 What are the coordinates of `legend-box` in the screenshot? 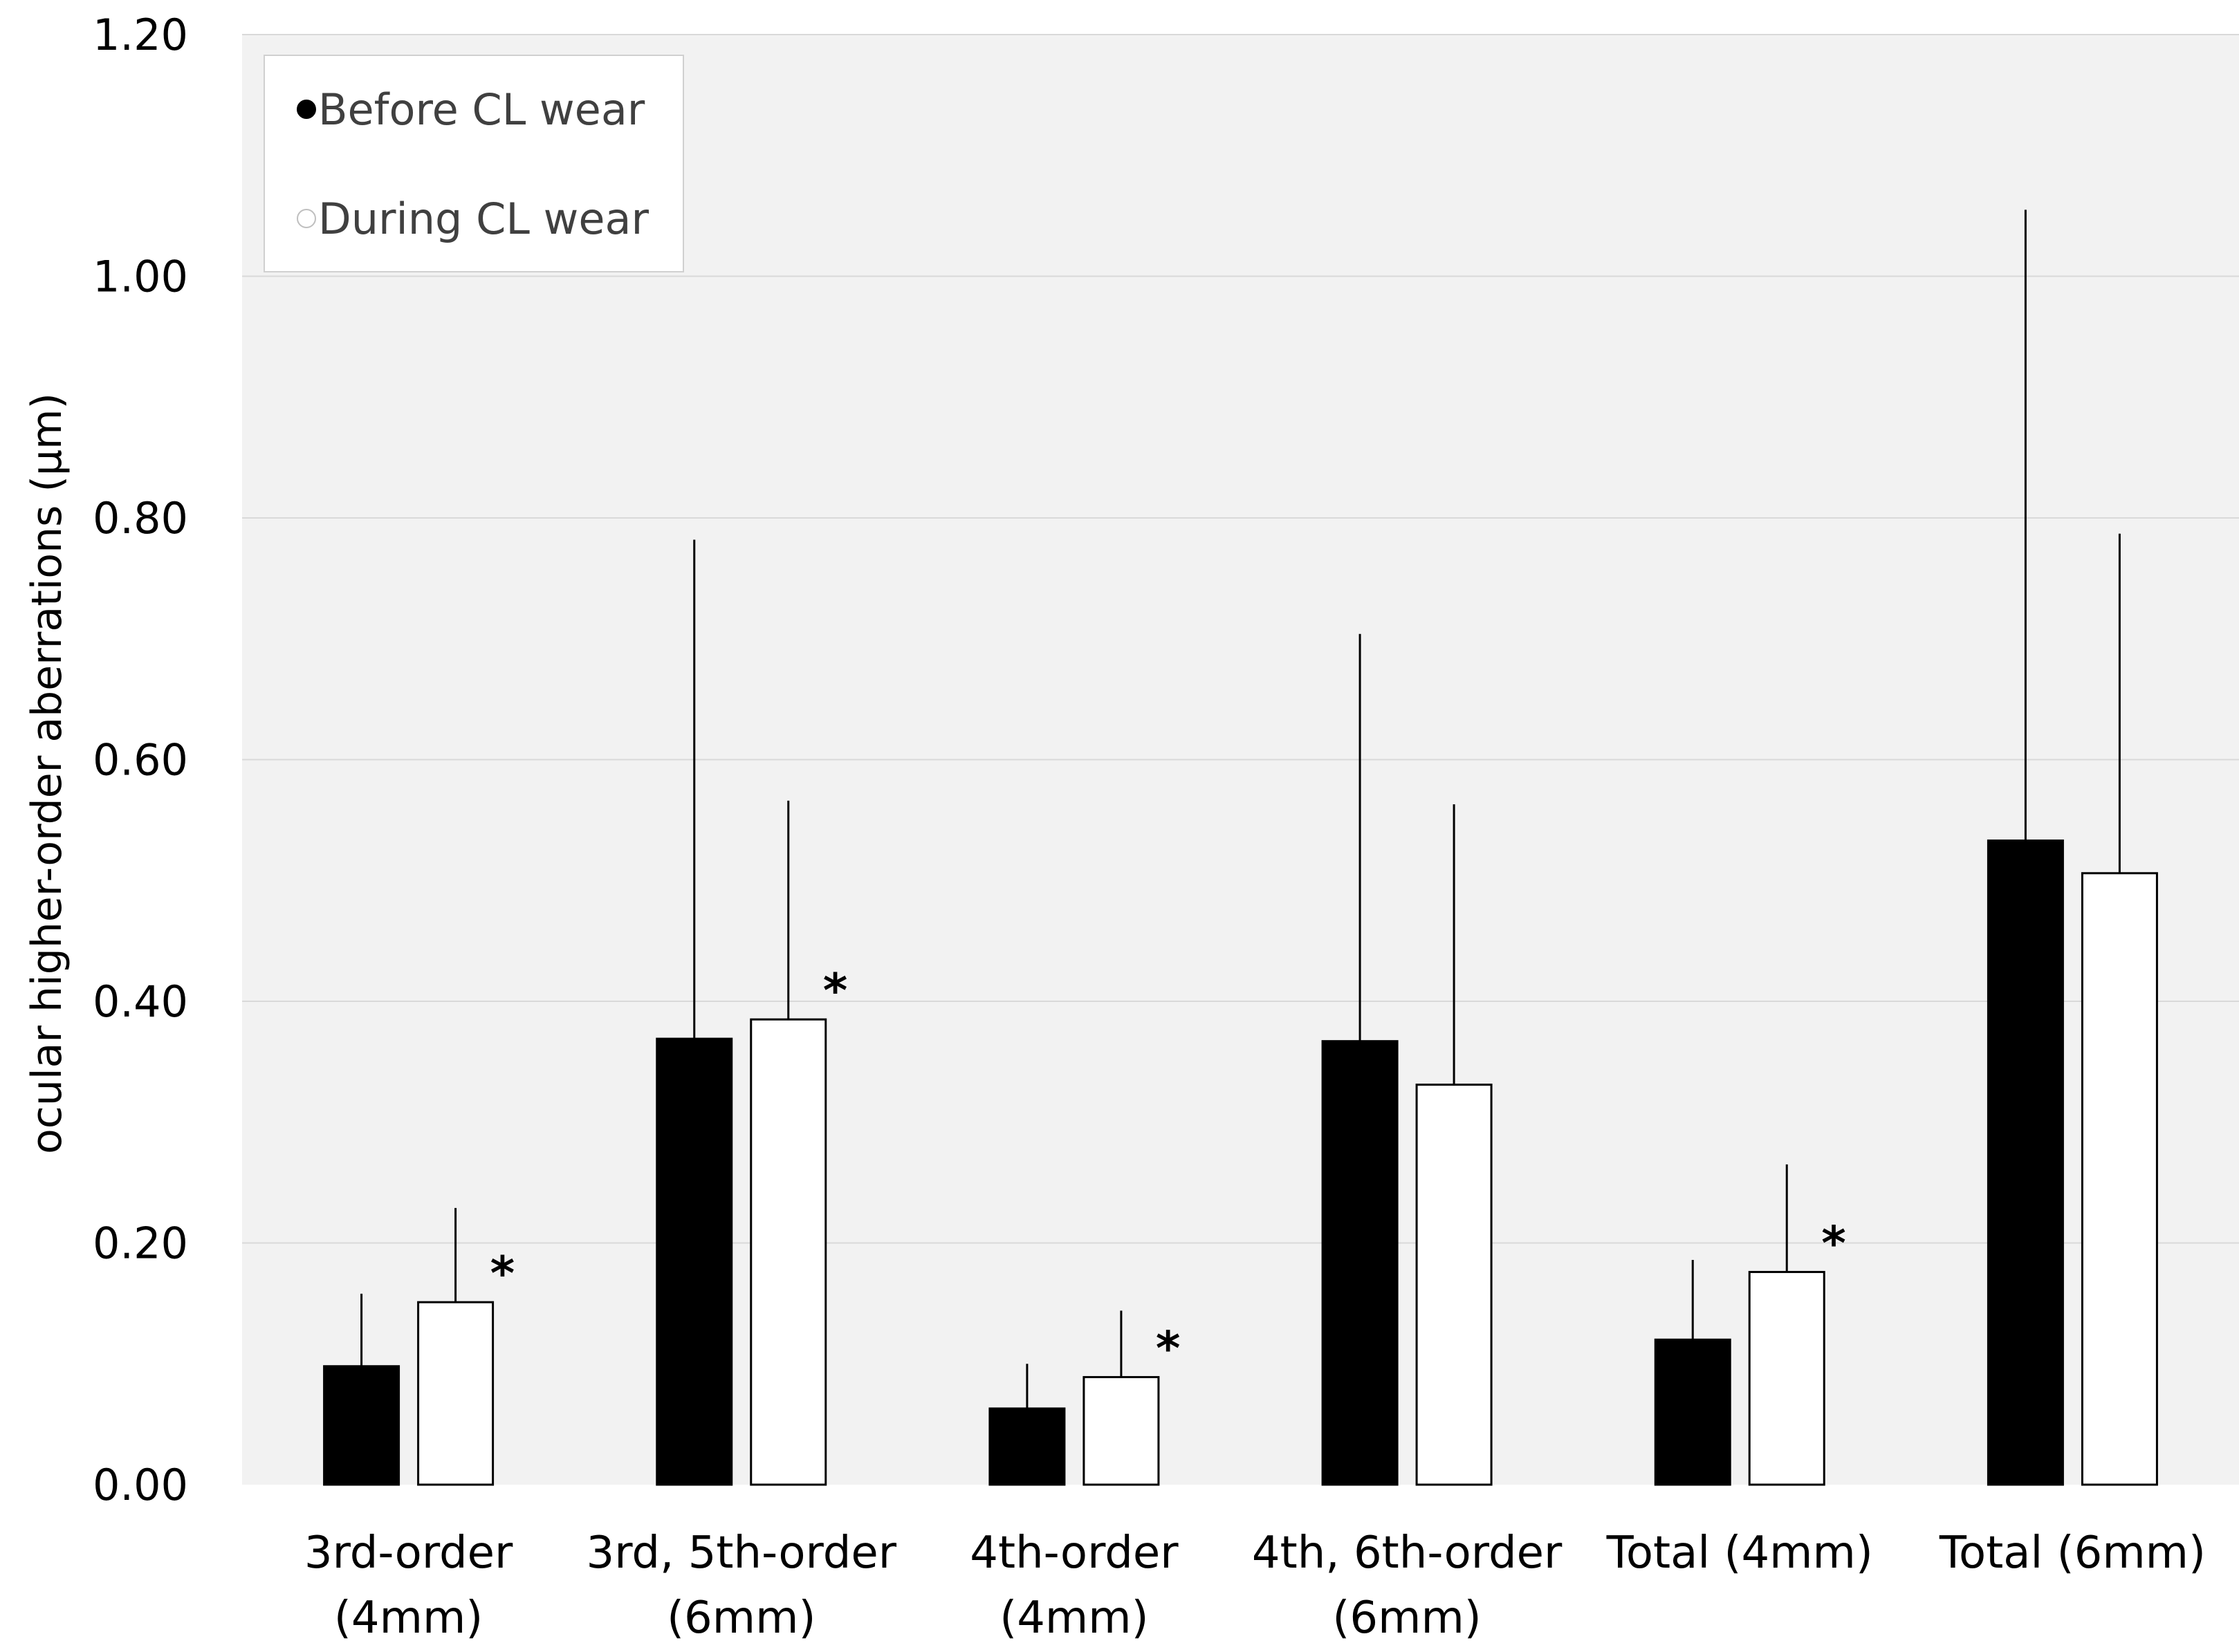 It's located at (474, 163).